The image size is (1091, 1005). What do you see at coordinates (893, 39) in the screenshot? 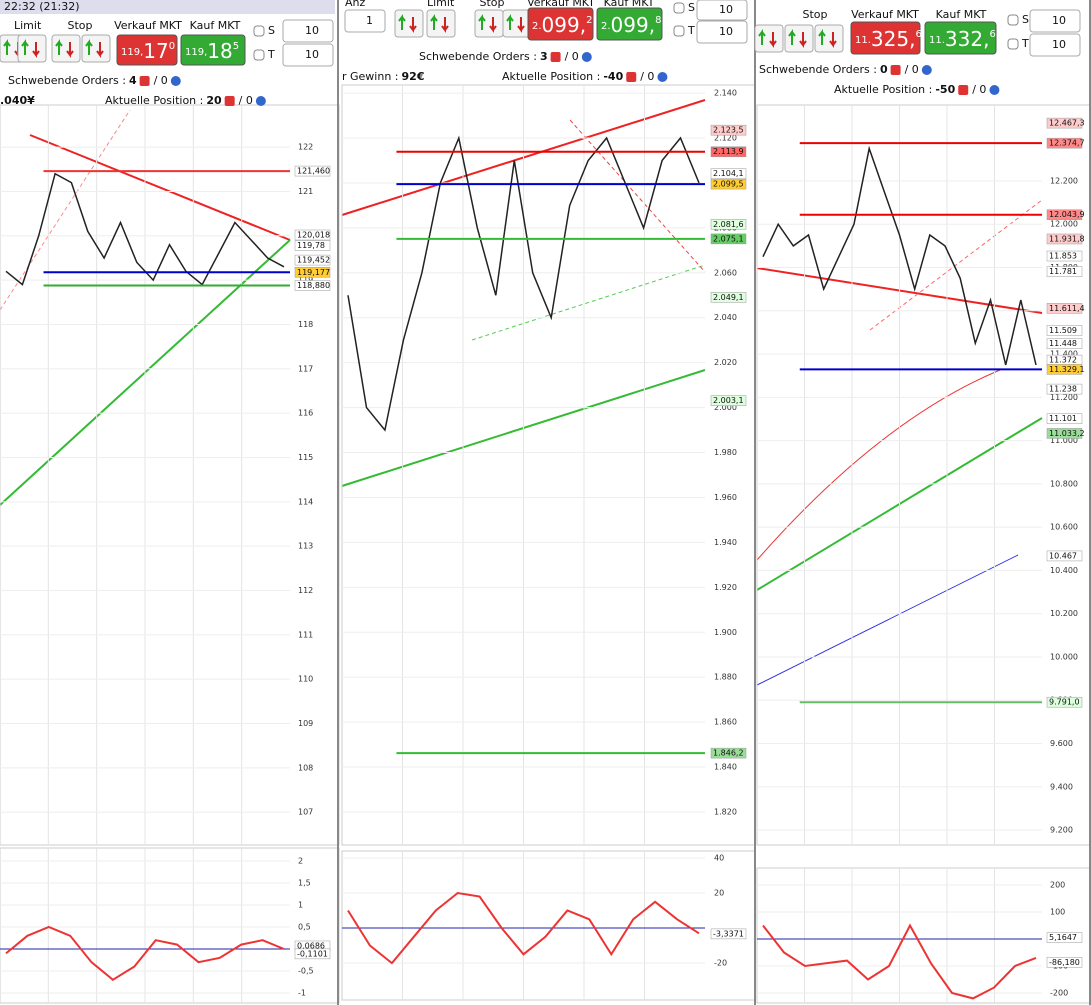
I see `sell-price-big: 325,` at bounding box center [893, 39].